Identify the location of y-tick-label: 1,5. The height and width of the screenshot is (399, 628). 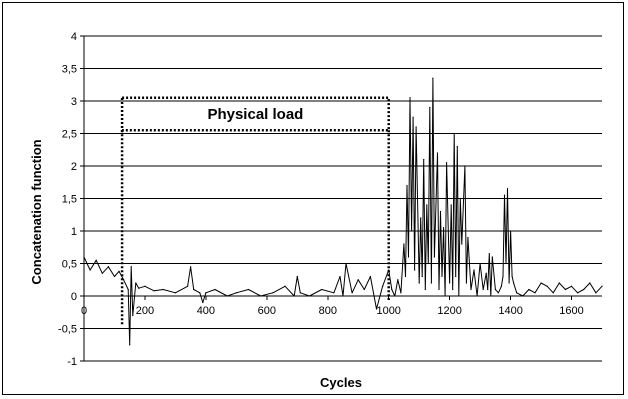
(69, 200).